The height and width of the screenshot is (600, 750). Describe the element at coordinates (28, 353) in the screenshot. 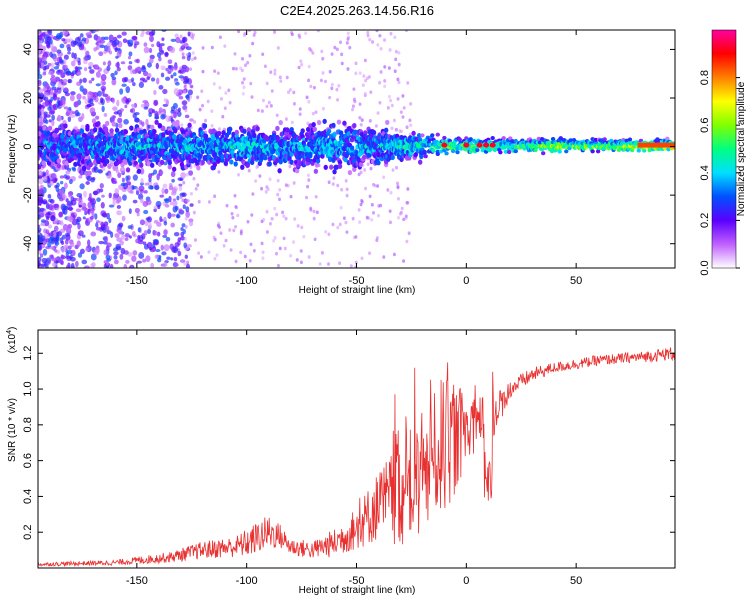

I see `snr-y-tick-label: 1.2` at that location.